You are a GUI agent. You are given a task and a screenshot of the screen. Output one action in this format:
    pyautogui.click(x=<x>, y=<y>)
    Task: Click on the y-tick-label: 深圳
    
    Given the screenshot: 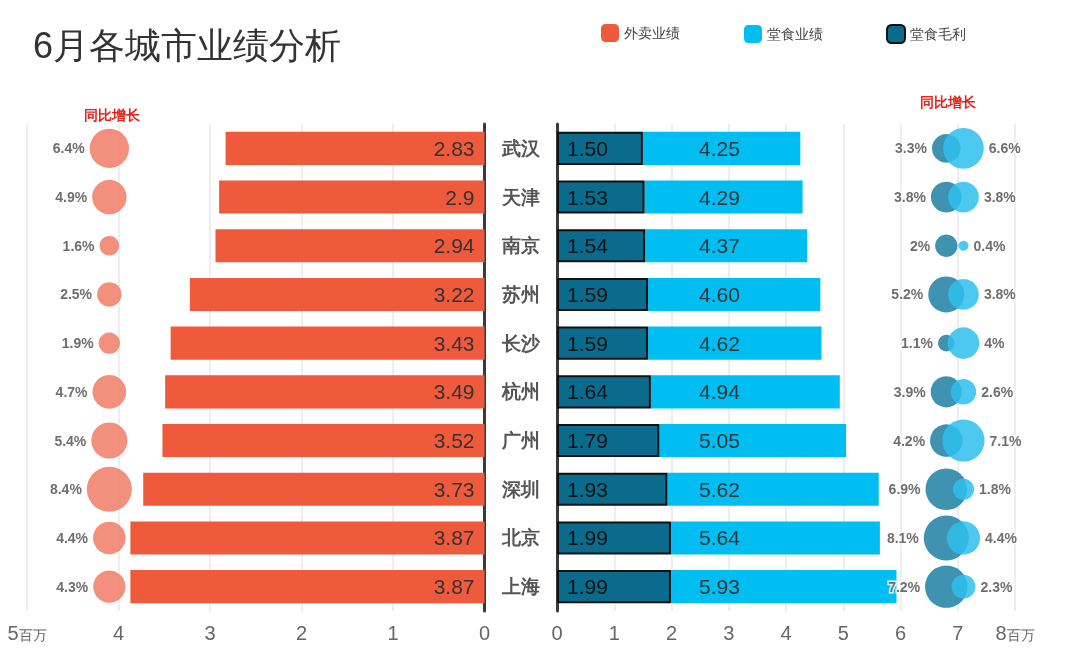 What is the action you would take?
    pyautogui.click(x=520, y=489)
    